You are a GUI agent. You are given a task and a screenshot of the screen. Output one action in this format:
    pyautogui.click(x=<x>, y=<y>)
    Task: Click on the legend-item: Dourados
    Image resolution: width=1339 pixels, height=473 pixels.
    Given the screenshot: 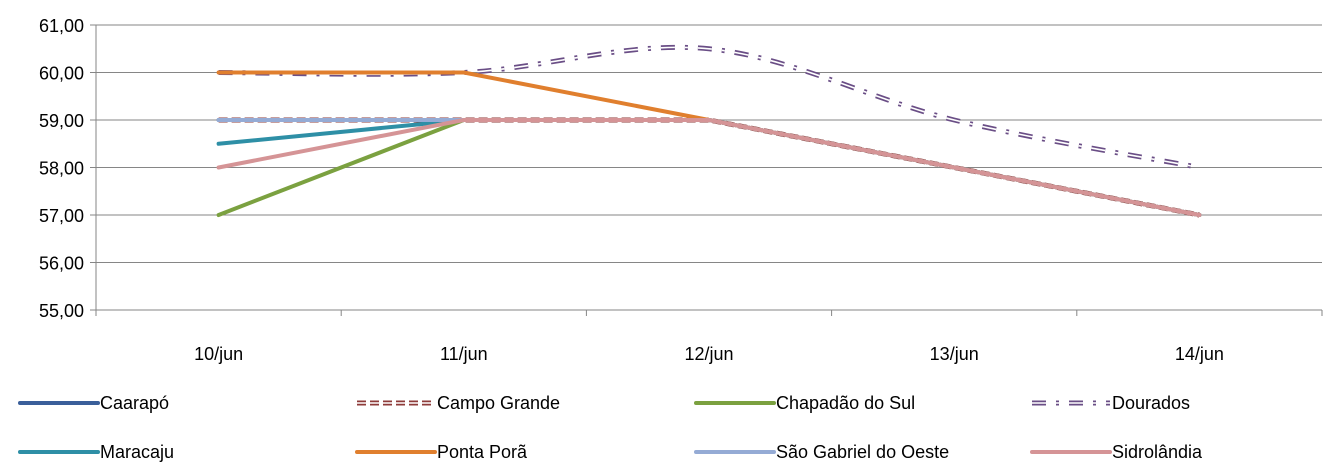 What is the action you would take?
    pyautogui.click(x=1111, y=403)
    